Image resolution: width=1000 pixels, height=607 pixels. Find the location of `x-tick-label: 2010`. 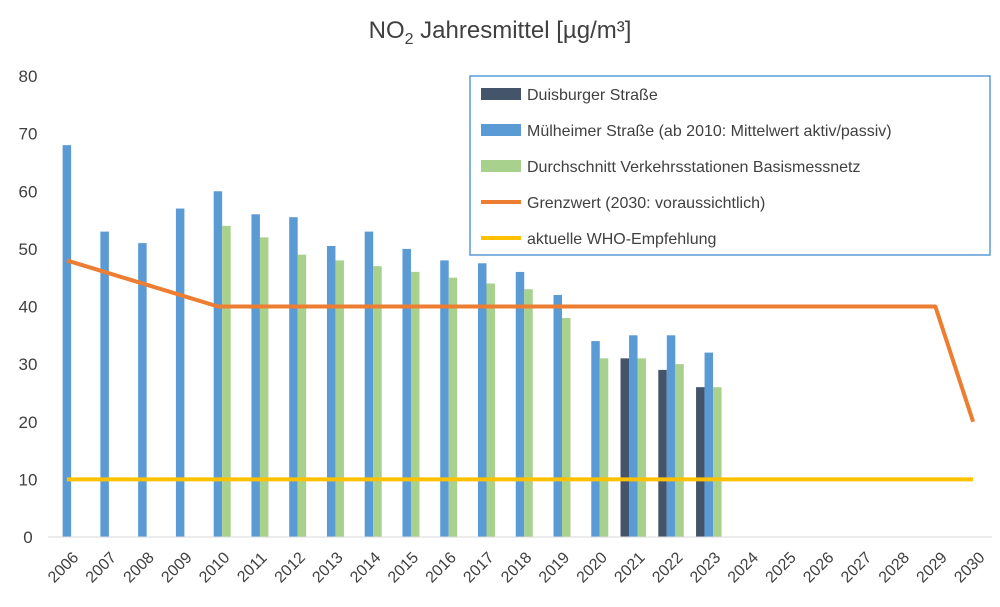

x-tick-label: 2010 is located at coordinates (214, 567).